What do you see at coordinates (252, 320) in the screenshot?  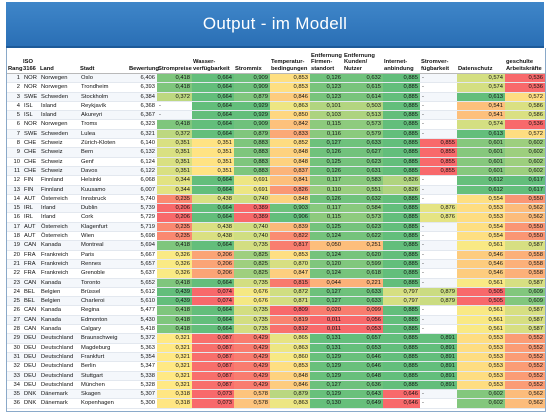 I see `table-cell: 0,735` at bounding box center [252, 320].